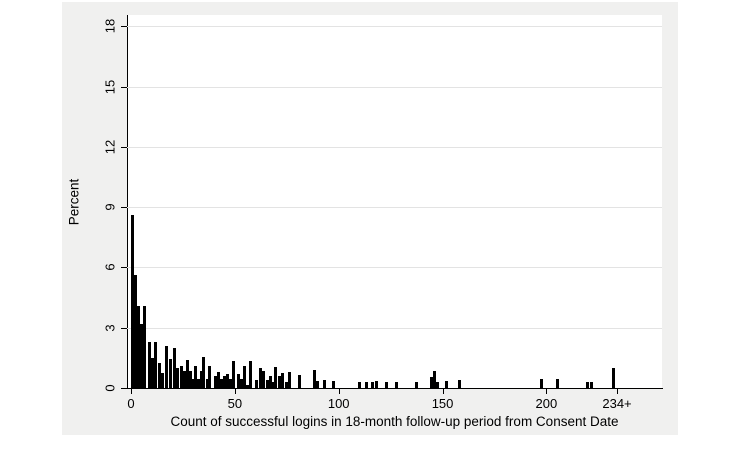 This screenshot has height=450, width=738. I want to click on x-axis-line, so click(395, 388).